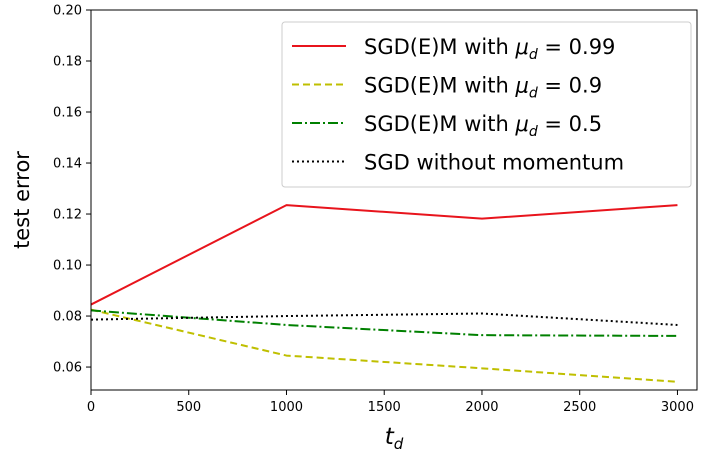  What do you see at coordinates (67, 62) in the screenshot?
I see `y-tick-label: 0.18` at bounding box center [67, 62].